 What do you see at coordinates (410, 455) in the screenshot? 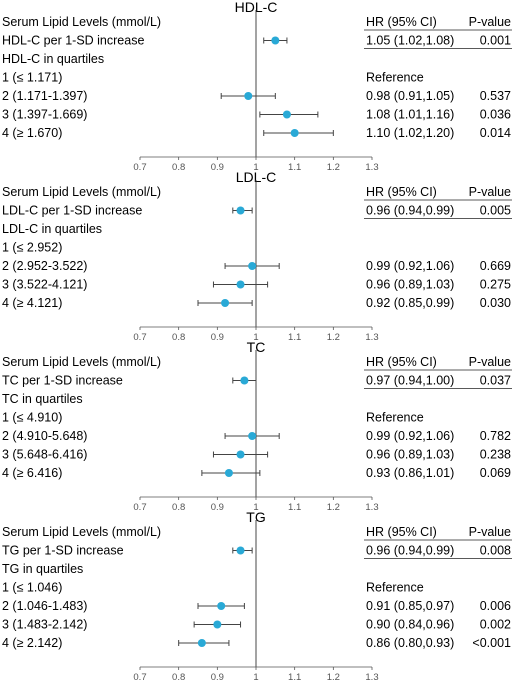
I see `hr-value: 0.96 (0.89,1.03)` at bounding box center [410, 455].